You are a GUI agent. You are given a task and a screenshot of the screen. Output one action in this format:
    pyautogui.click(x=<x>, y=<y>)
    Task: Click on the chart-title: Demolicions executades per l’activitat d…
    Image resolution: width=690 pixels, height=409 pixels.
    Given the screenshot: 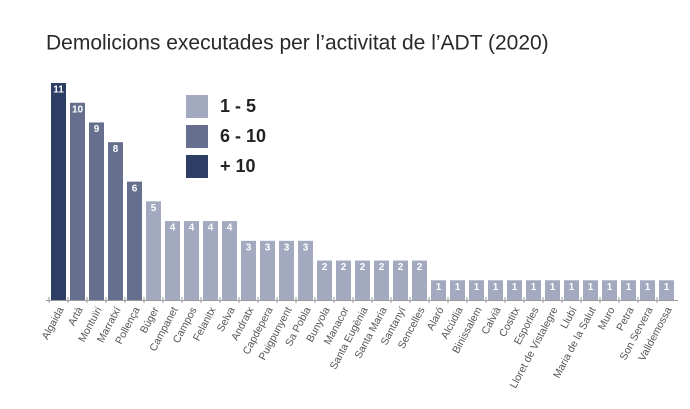 What is the action you would take?
    pyautogui.click(x=297, y=43)
    